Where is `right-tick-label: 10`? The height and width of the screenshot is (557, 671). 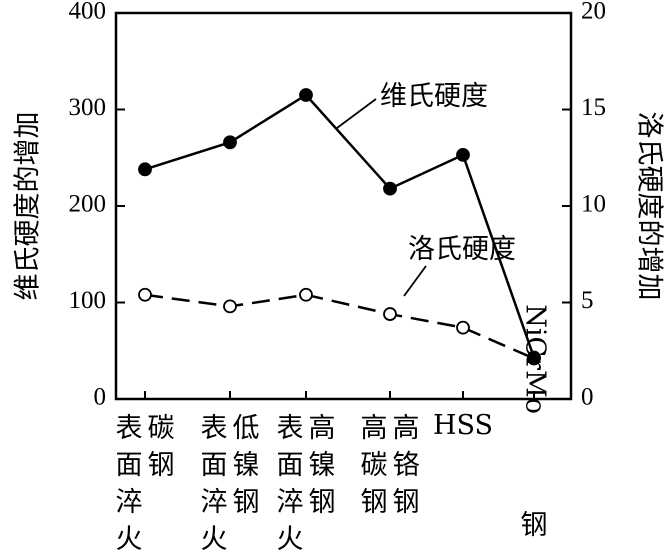 right-tick-label: 10 is located at coordinates (593, 204).